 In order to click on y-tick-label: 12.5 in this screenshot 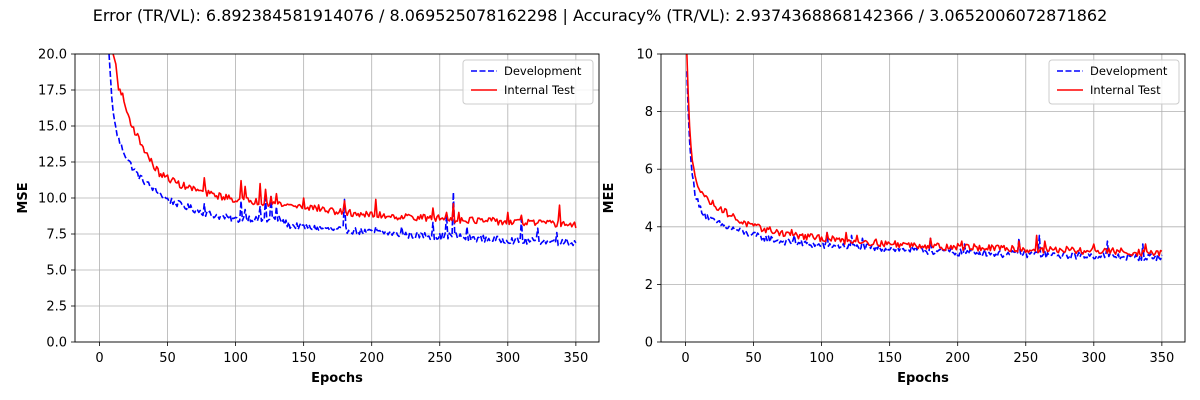, I will do `click(52, 163)`.